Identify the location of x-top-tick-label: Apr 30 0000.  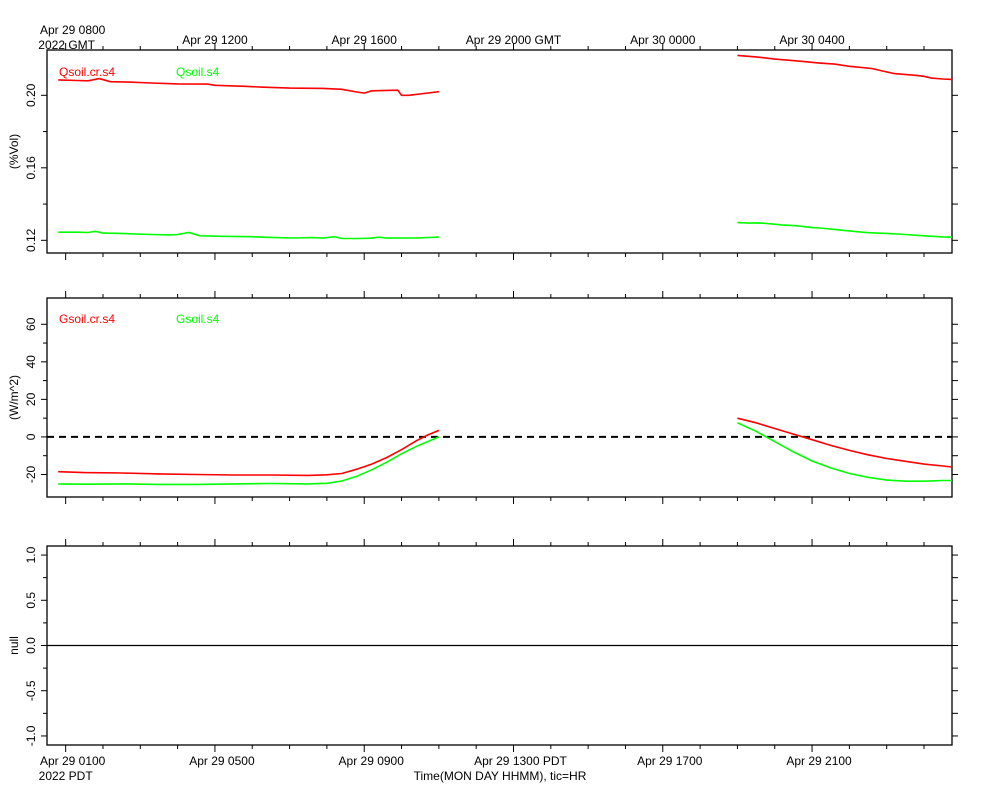
(663, 40).